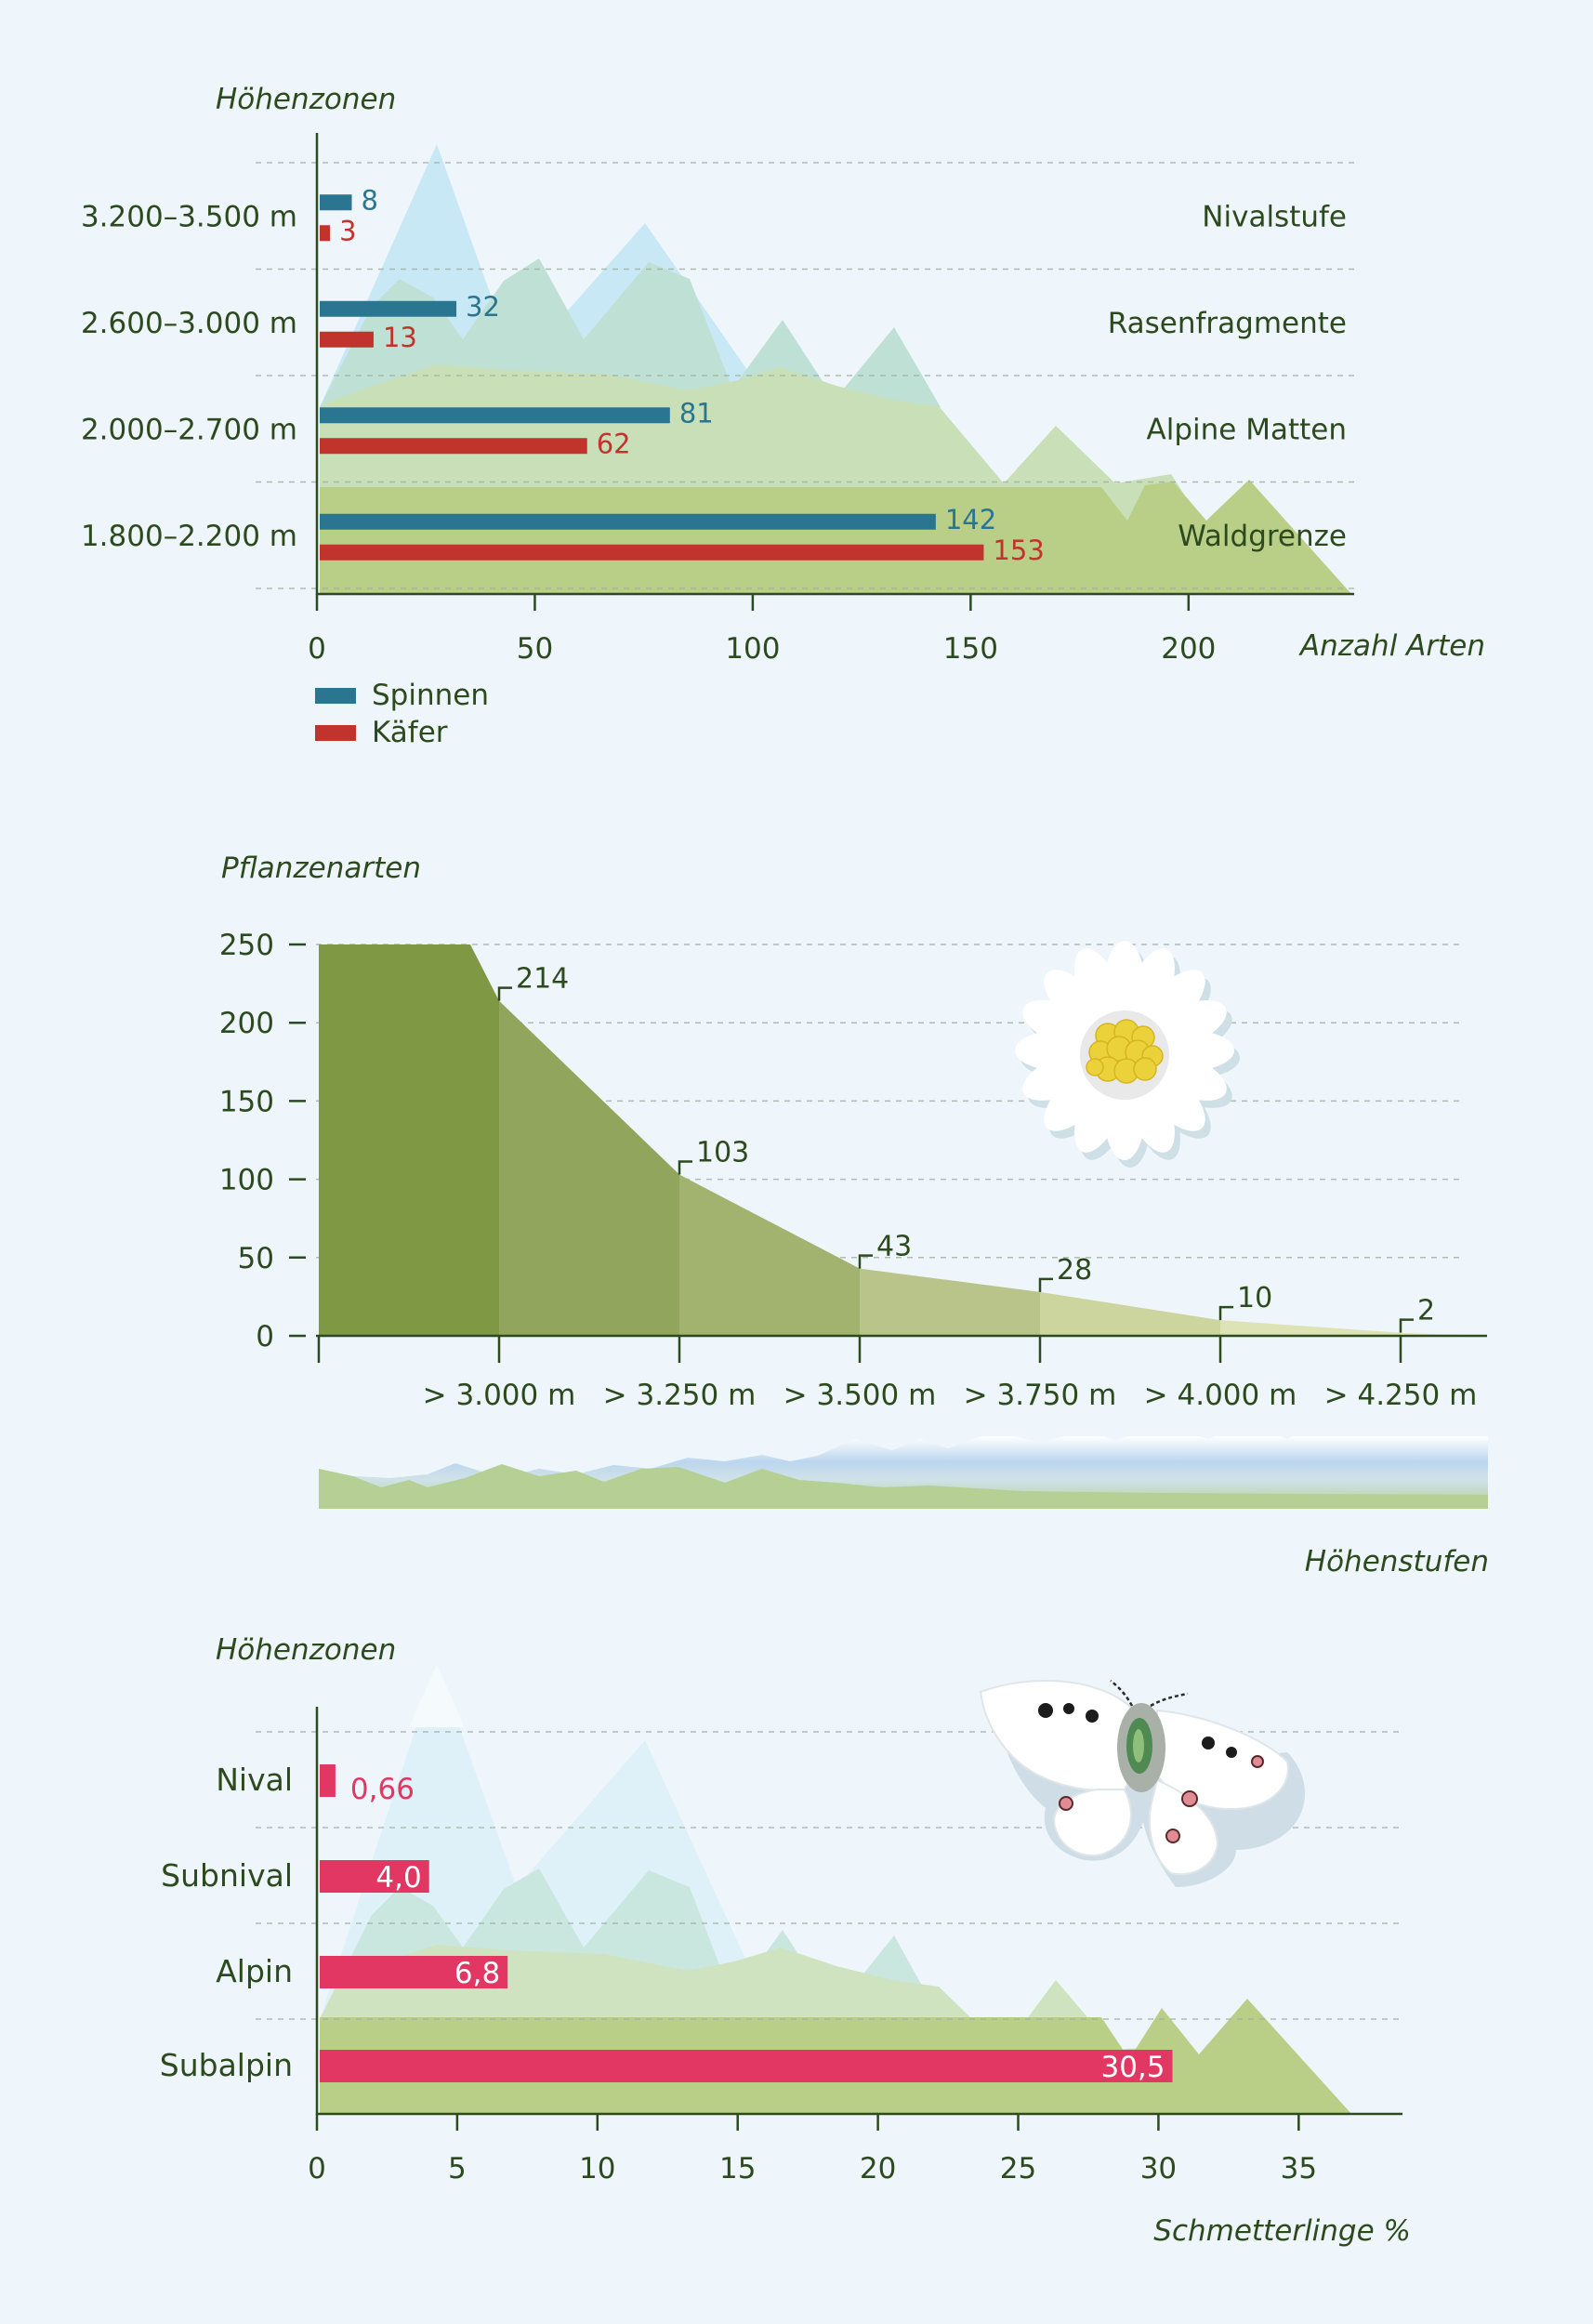 The image size is (1593, 2324). Describe the element at coordinates (1125, 1051) in the screenshot. I see `flower-pollen` at that location.